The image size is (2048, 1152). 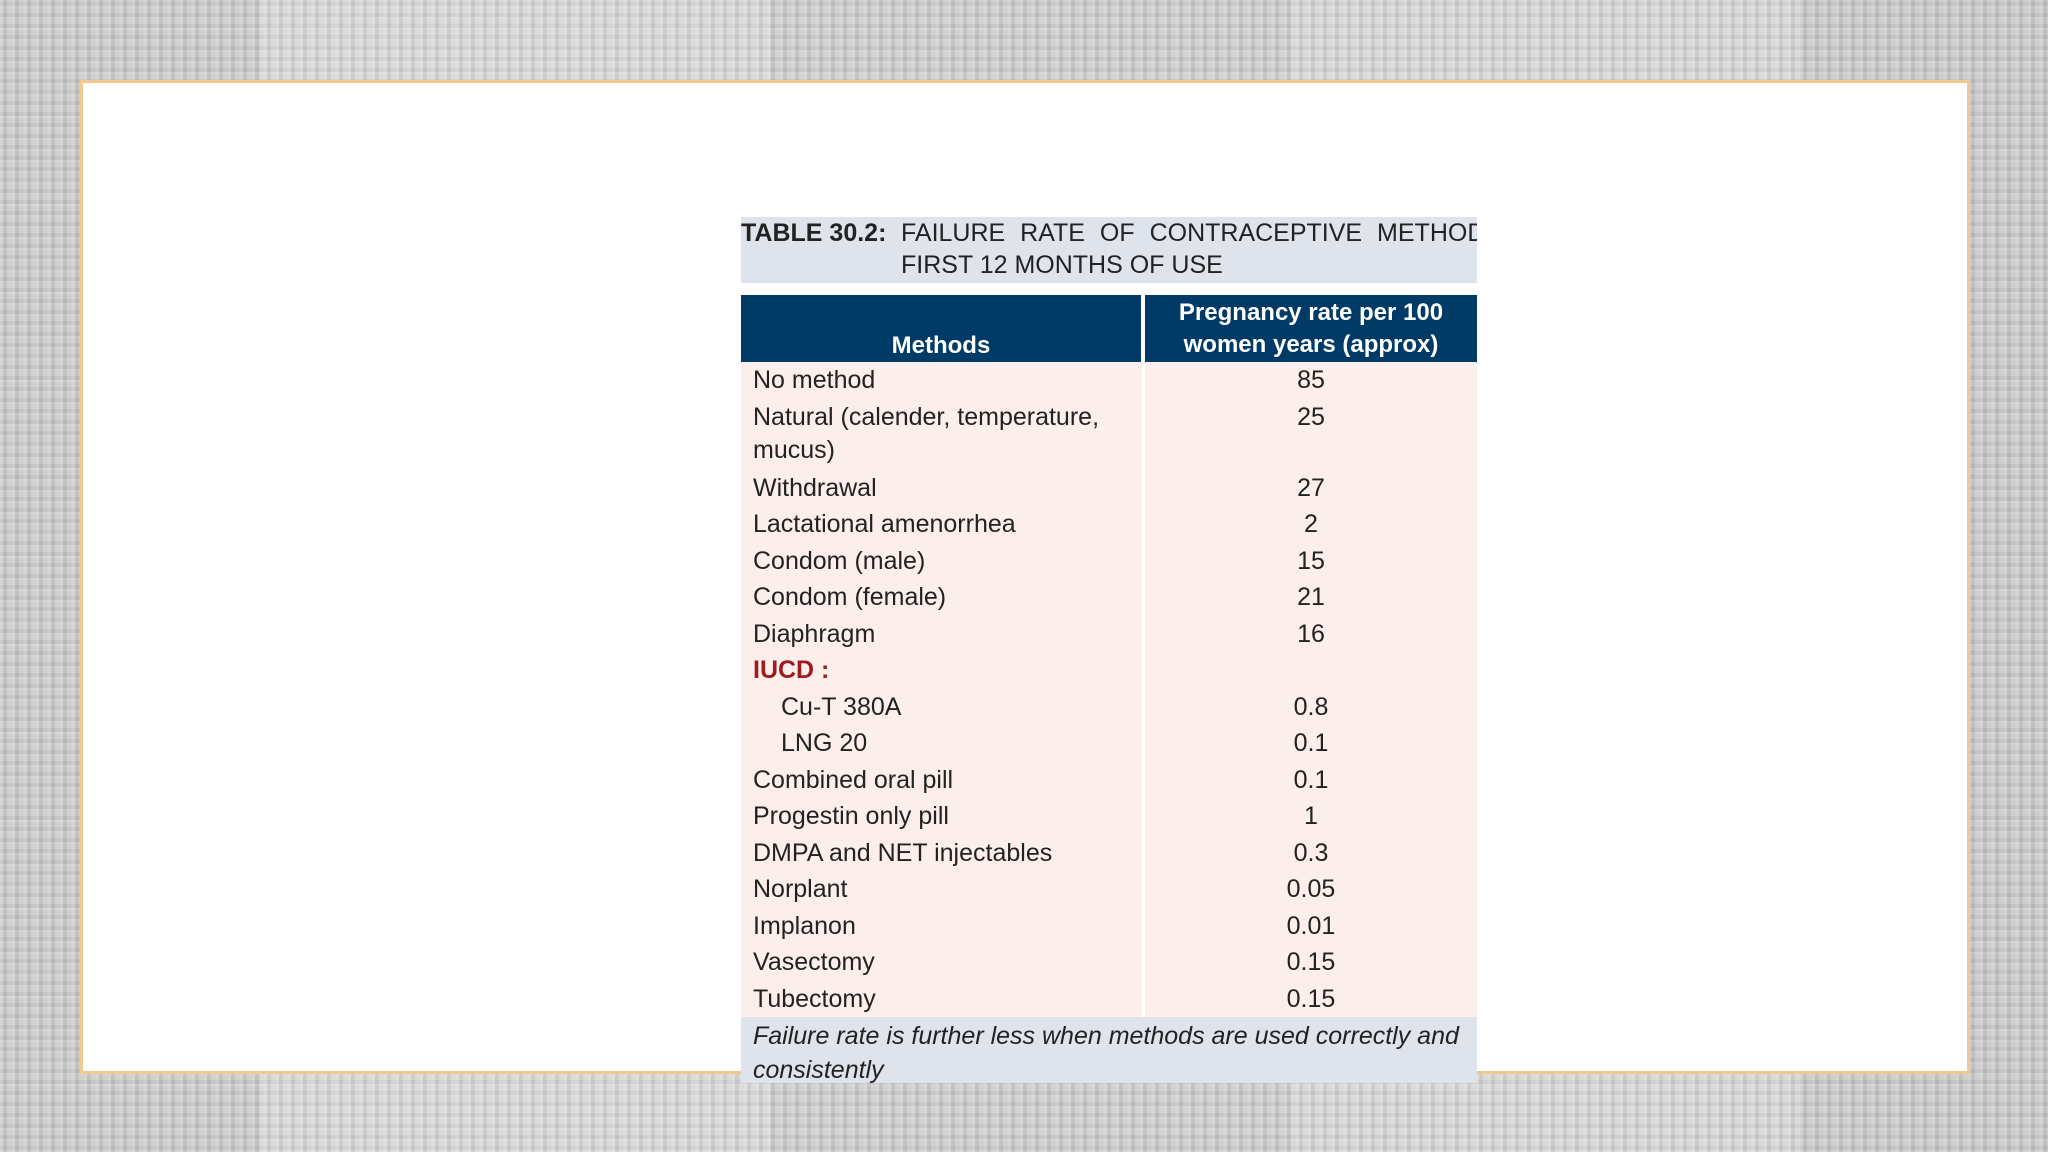 I want to click on caption-label: TABLE 30.2:, so click(x=814, y=233).